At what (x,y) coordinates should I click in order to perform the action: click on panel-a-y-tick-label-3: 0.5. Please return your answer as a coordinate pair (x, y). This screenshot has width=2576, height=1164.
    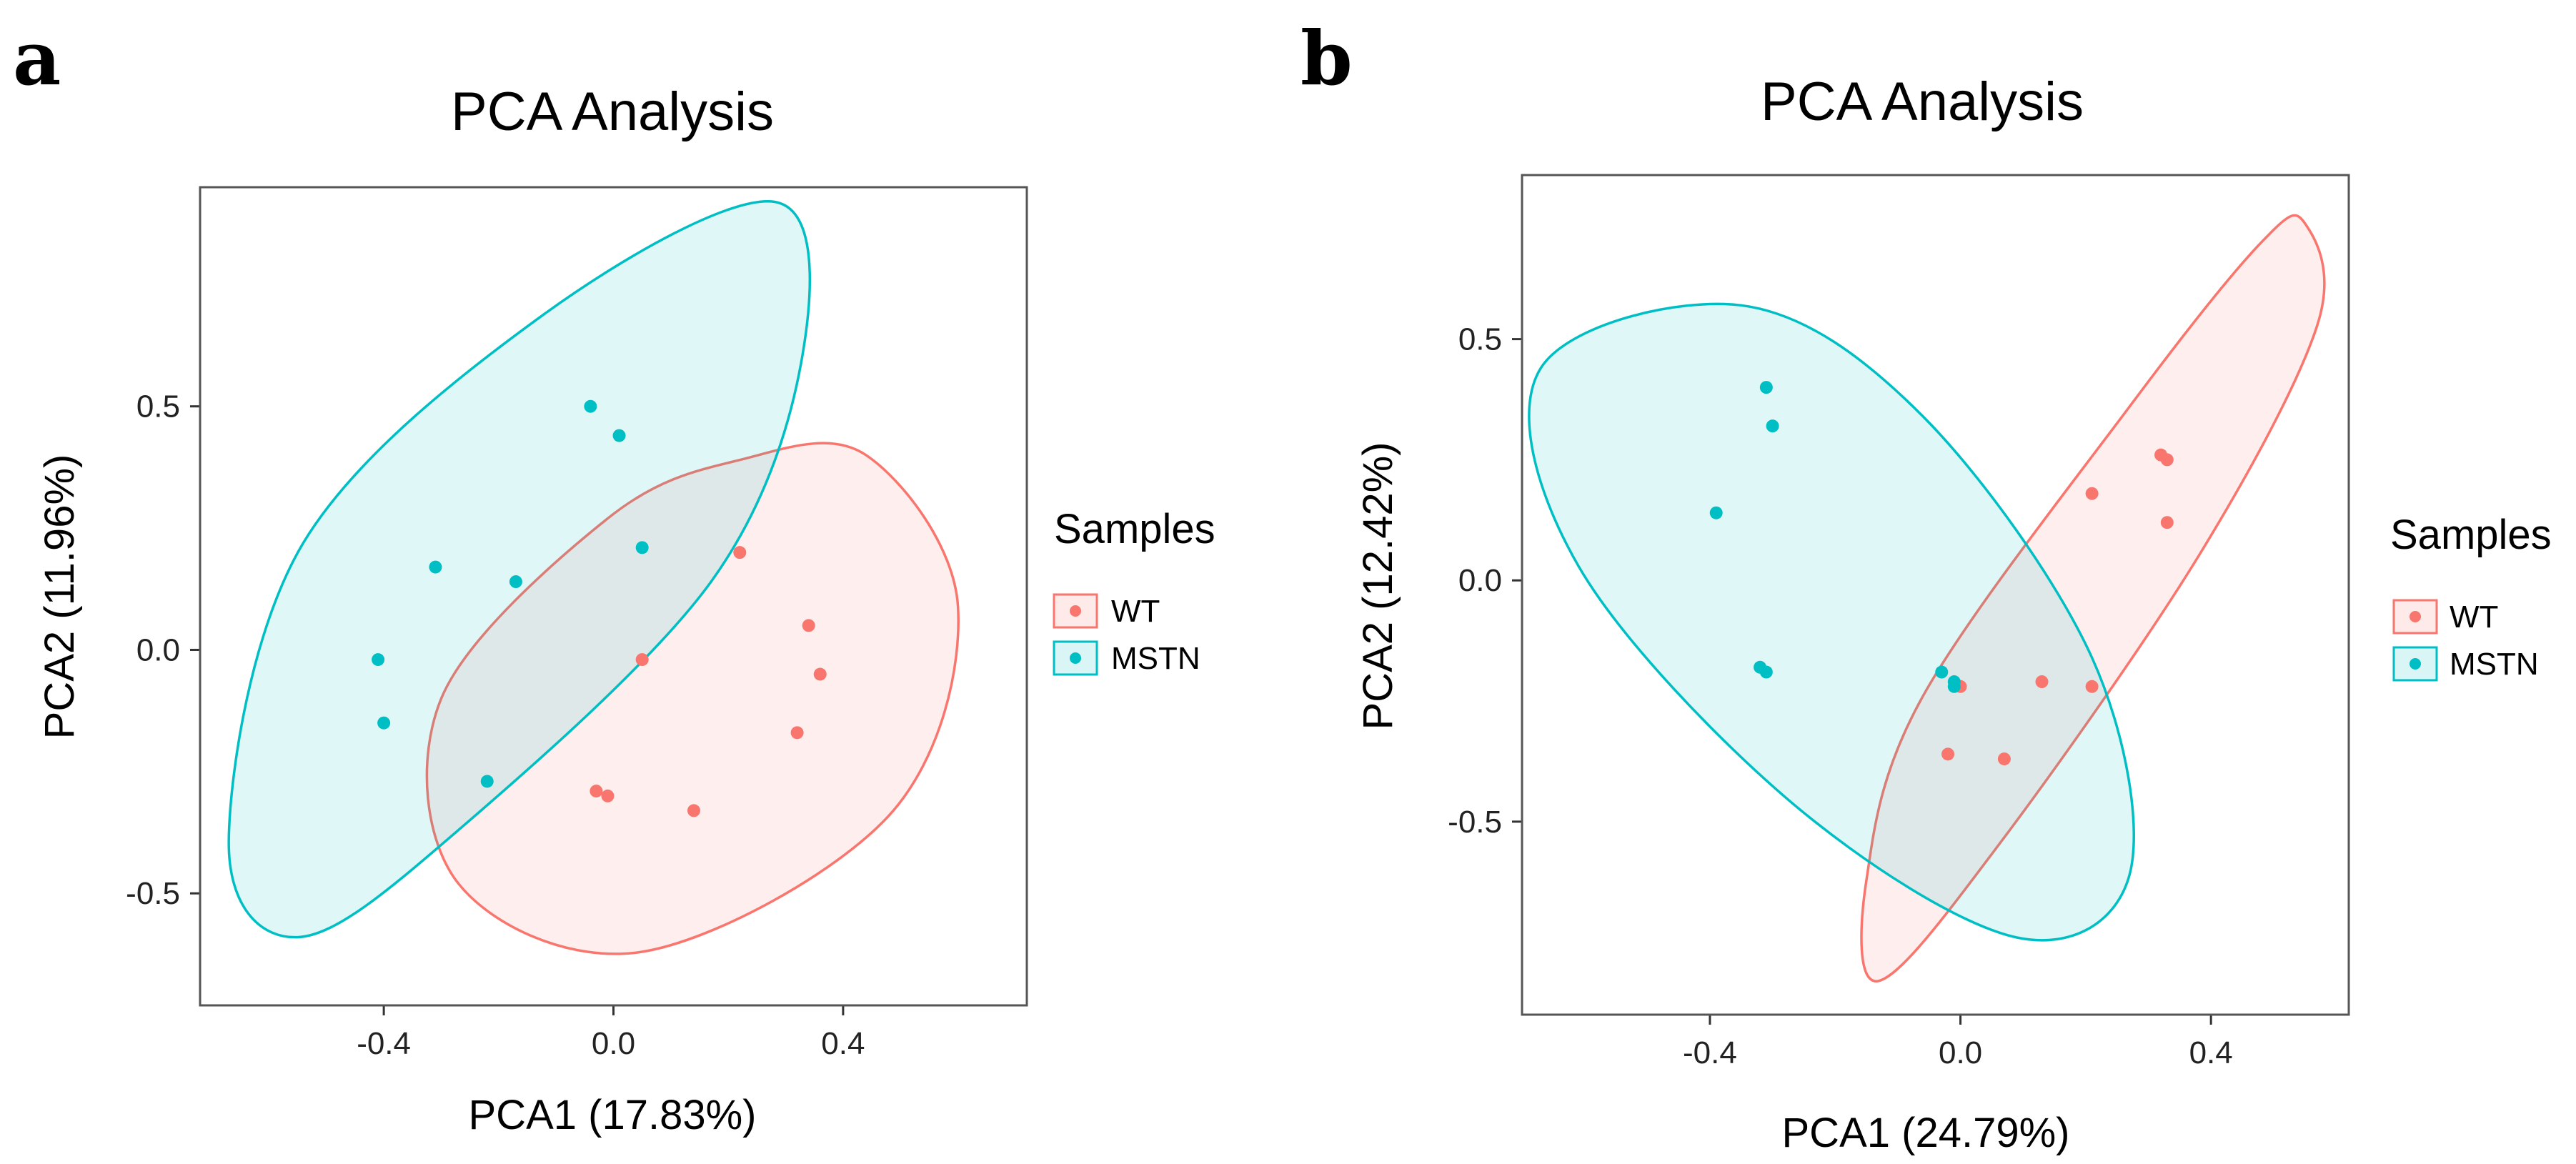
    Looking at the image, I should click on (158, 406).